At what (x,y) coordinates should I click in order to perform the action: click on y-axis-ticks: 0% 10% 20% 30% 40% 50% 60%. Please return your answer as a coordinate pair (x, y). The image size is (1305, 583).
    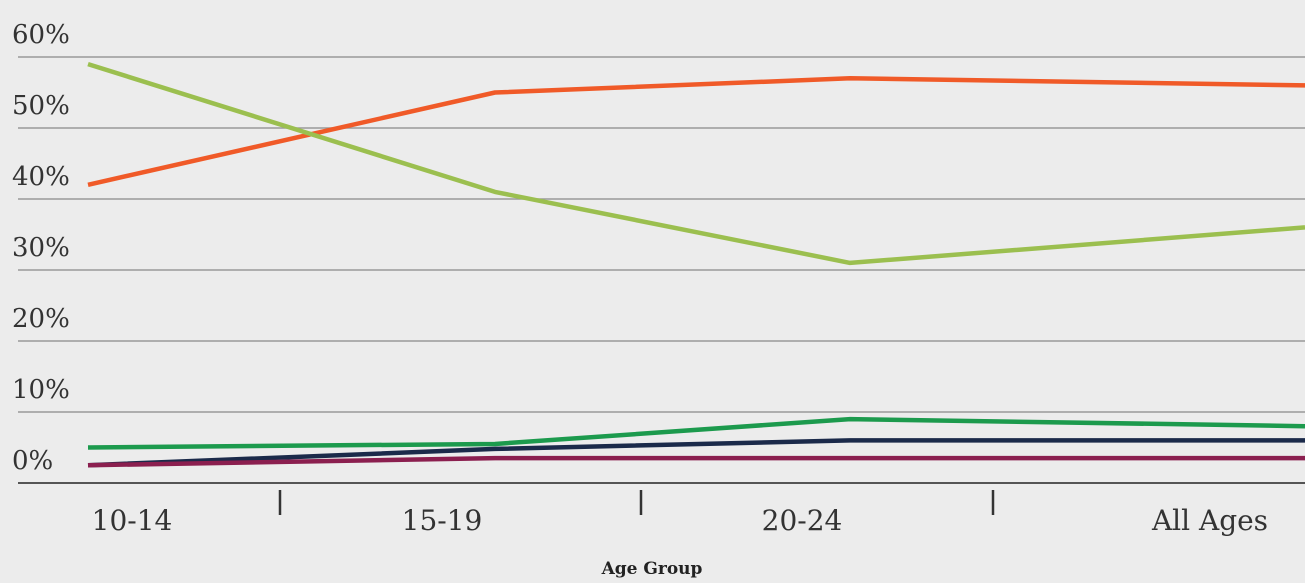
    Looking at the image, I should click on (41, 248).